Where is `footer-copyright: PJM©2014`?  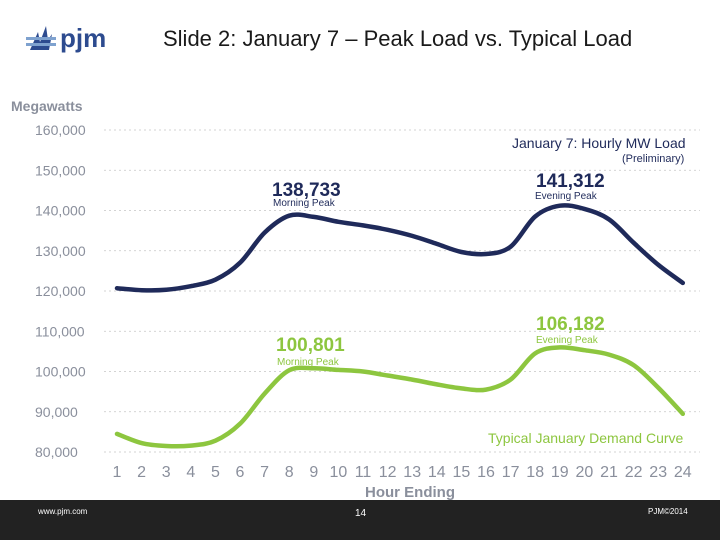
footer-copyright: PJM©2014 is located at coordinates (668, 511).